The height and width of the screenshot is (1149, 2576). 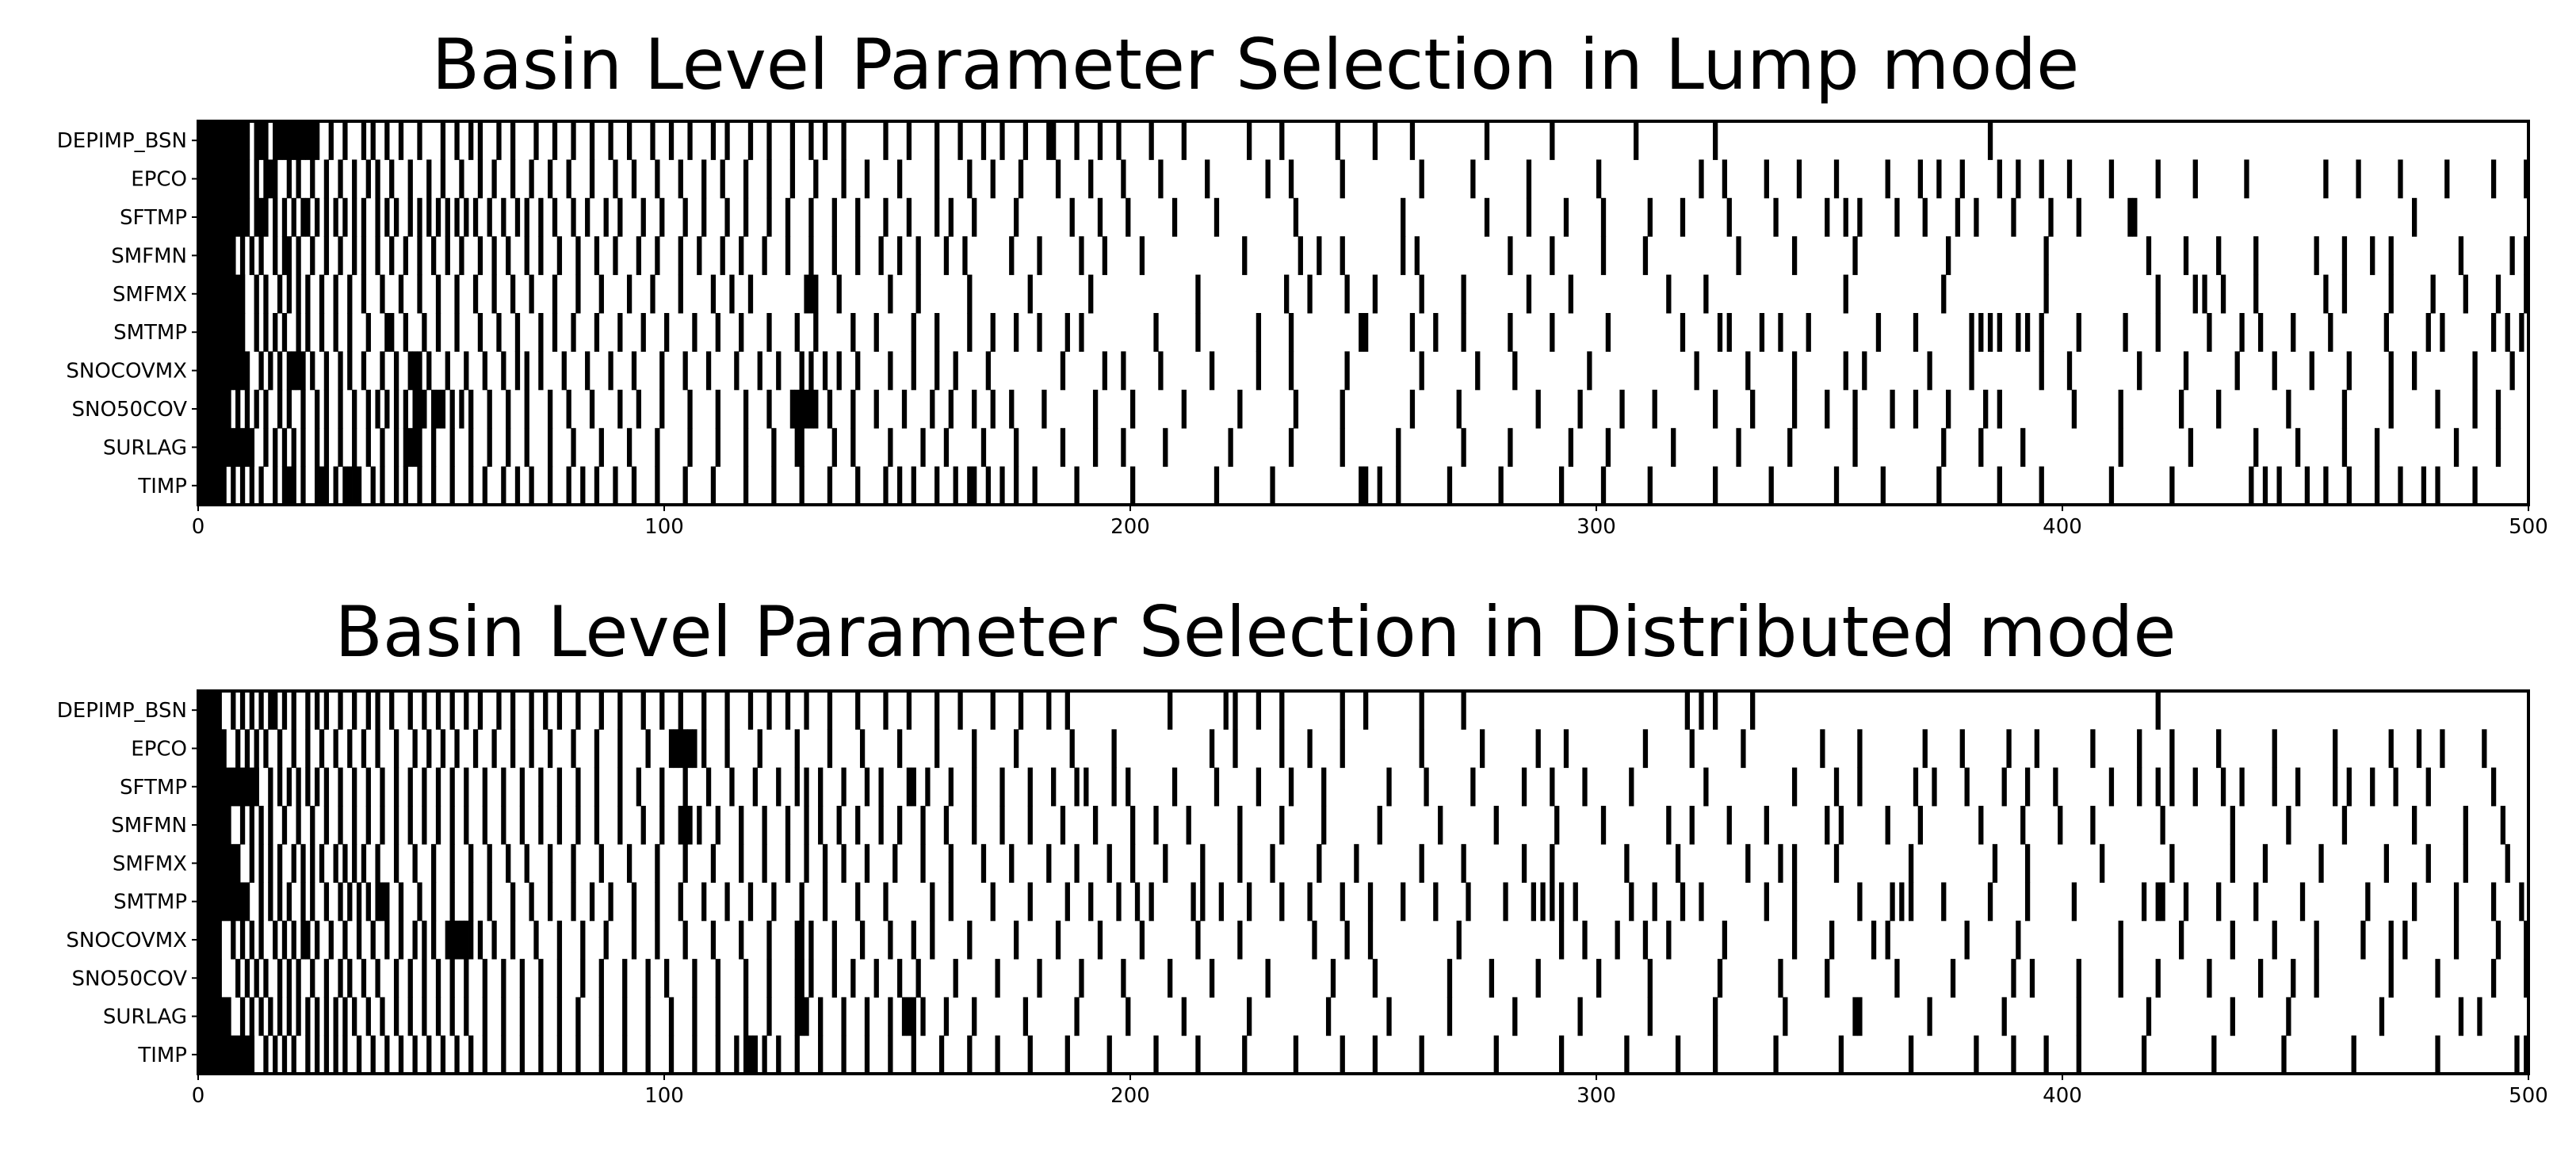 What do you see at coordinates (150, 333) in the screenshot?
I see `y-tick-label: SMTMP` at bounding box center [150, 333].